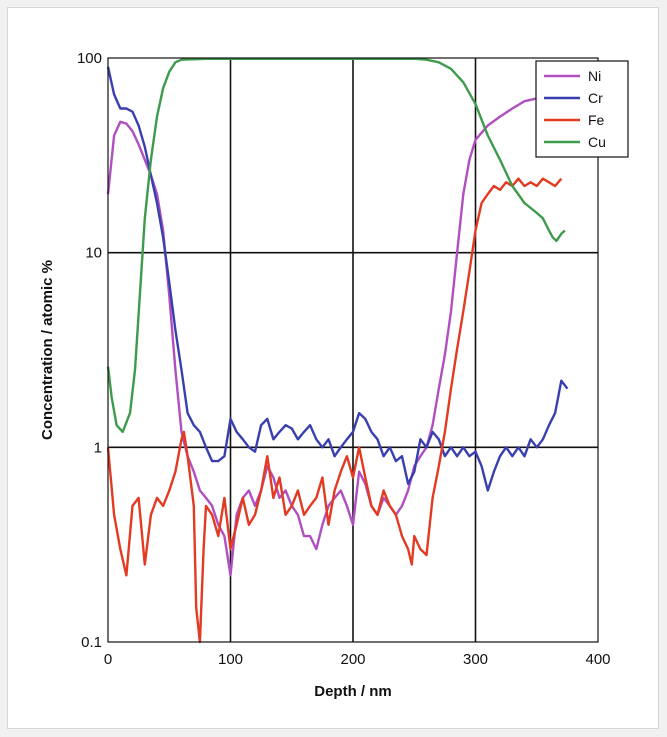  I want to click on legend: Ni Cr Fe Cu, so click(582, 109).